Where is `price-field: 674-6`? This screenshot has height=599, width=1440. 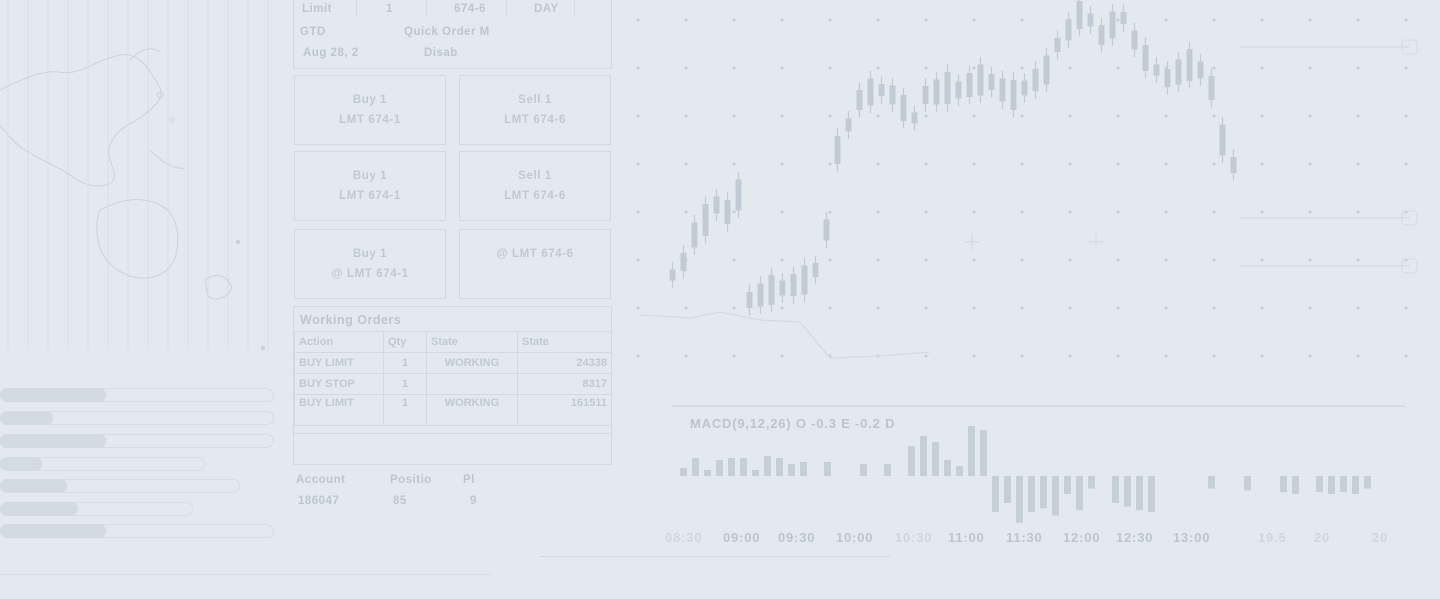 price-field: 674-6 is located at coordinates (470, 9).